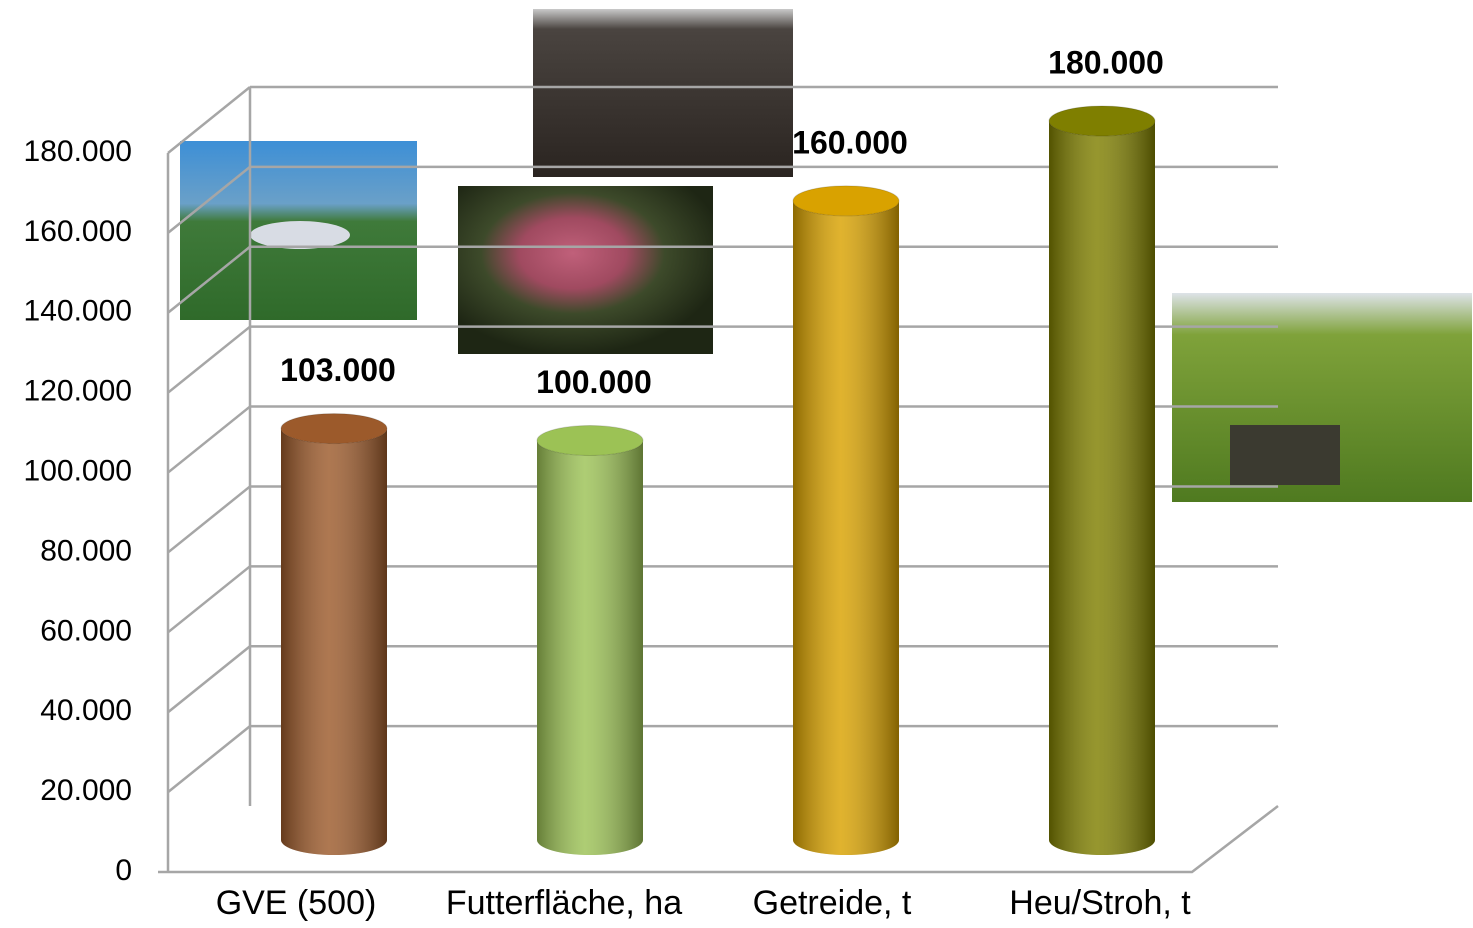  Describe the element at coordinates (86, 790) in the screenshot. I see `y-tick-label: 20.000` at that location.